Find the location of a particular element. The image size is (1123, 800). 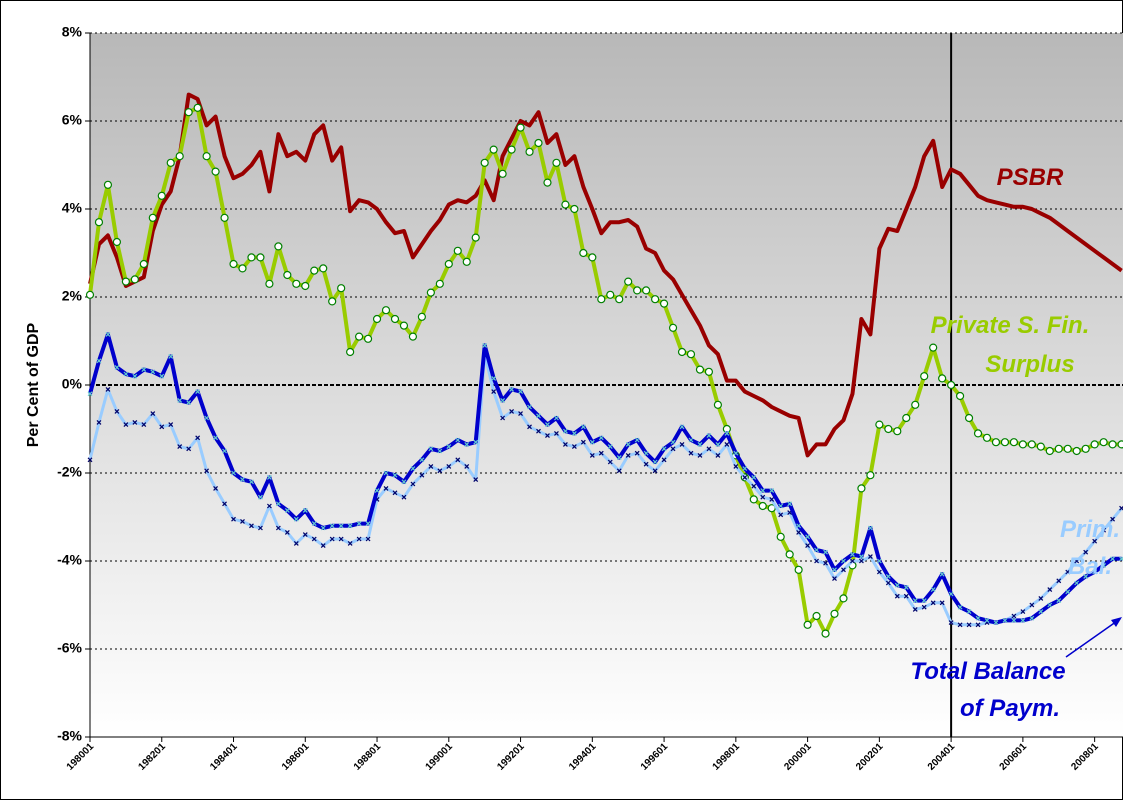

series-label: Total Balance is located at coordinates (987, 671).